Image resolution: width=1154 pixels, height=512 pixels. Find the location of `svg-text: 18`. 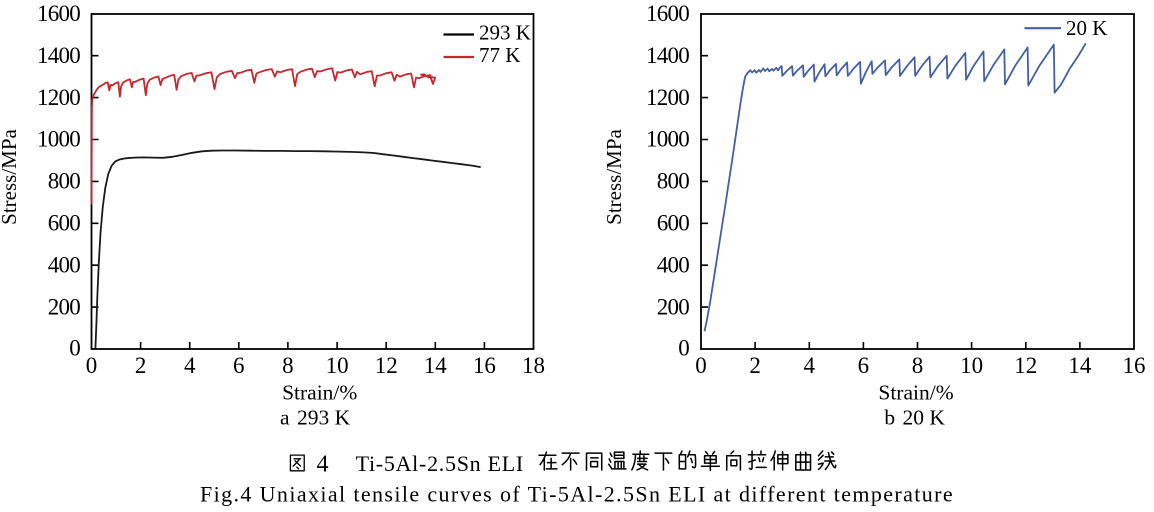

svg-text: 18 is located at coordinates (533, 365).